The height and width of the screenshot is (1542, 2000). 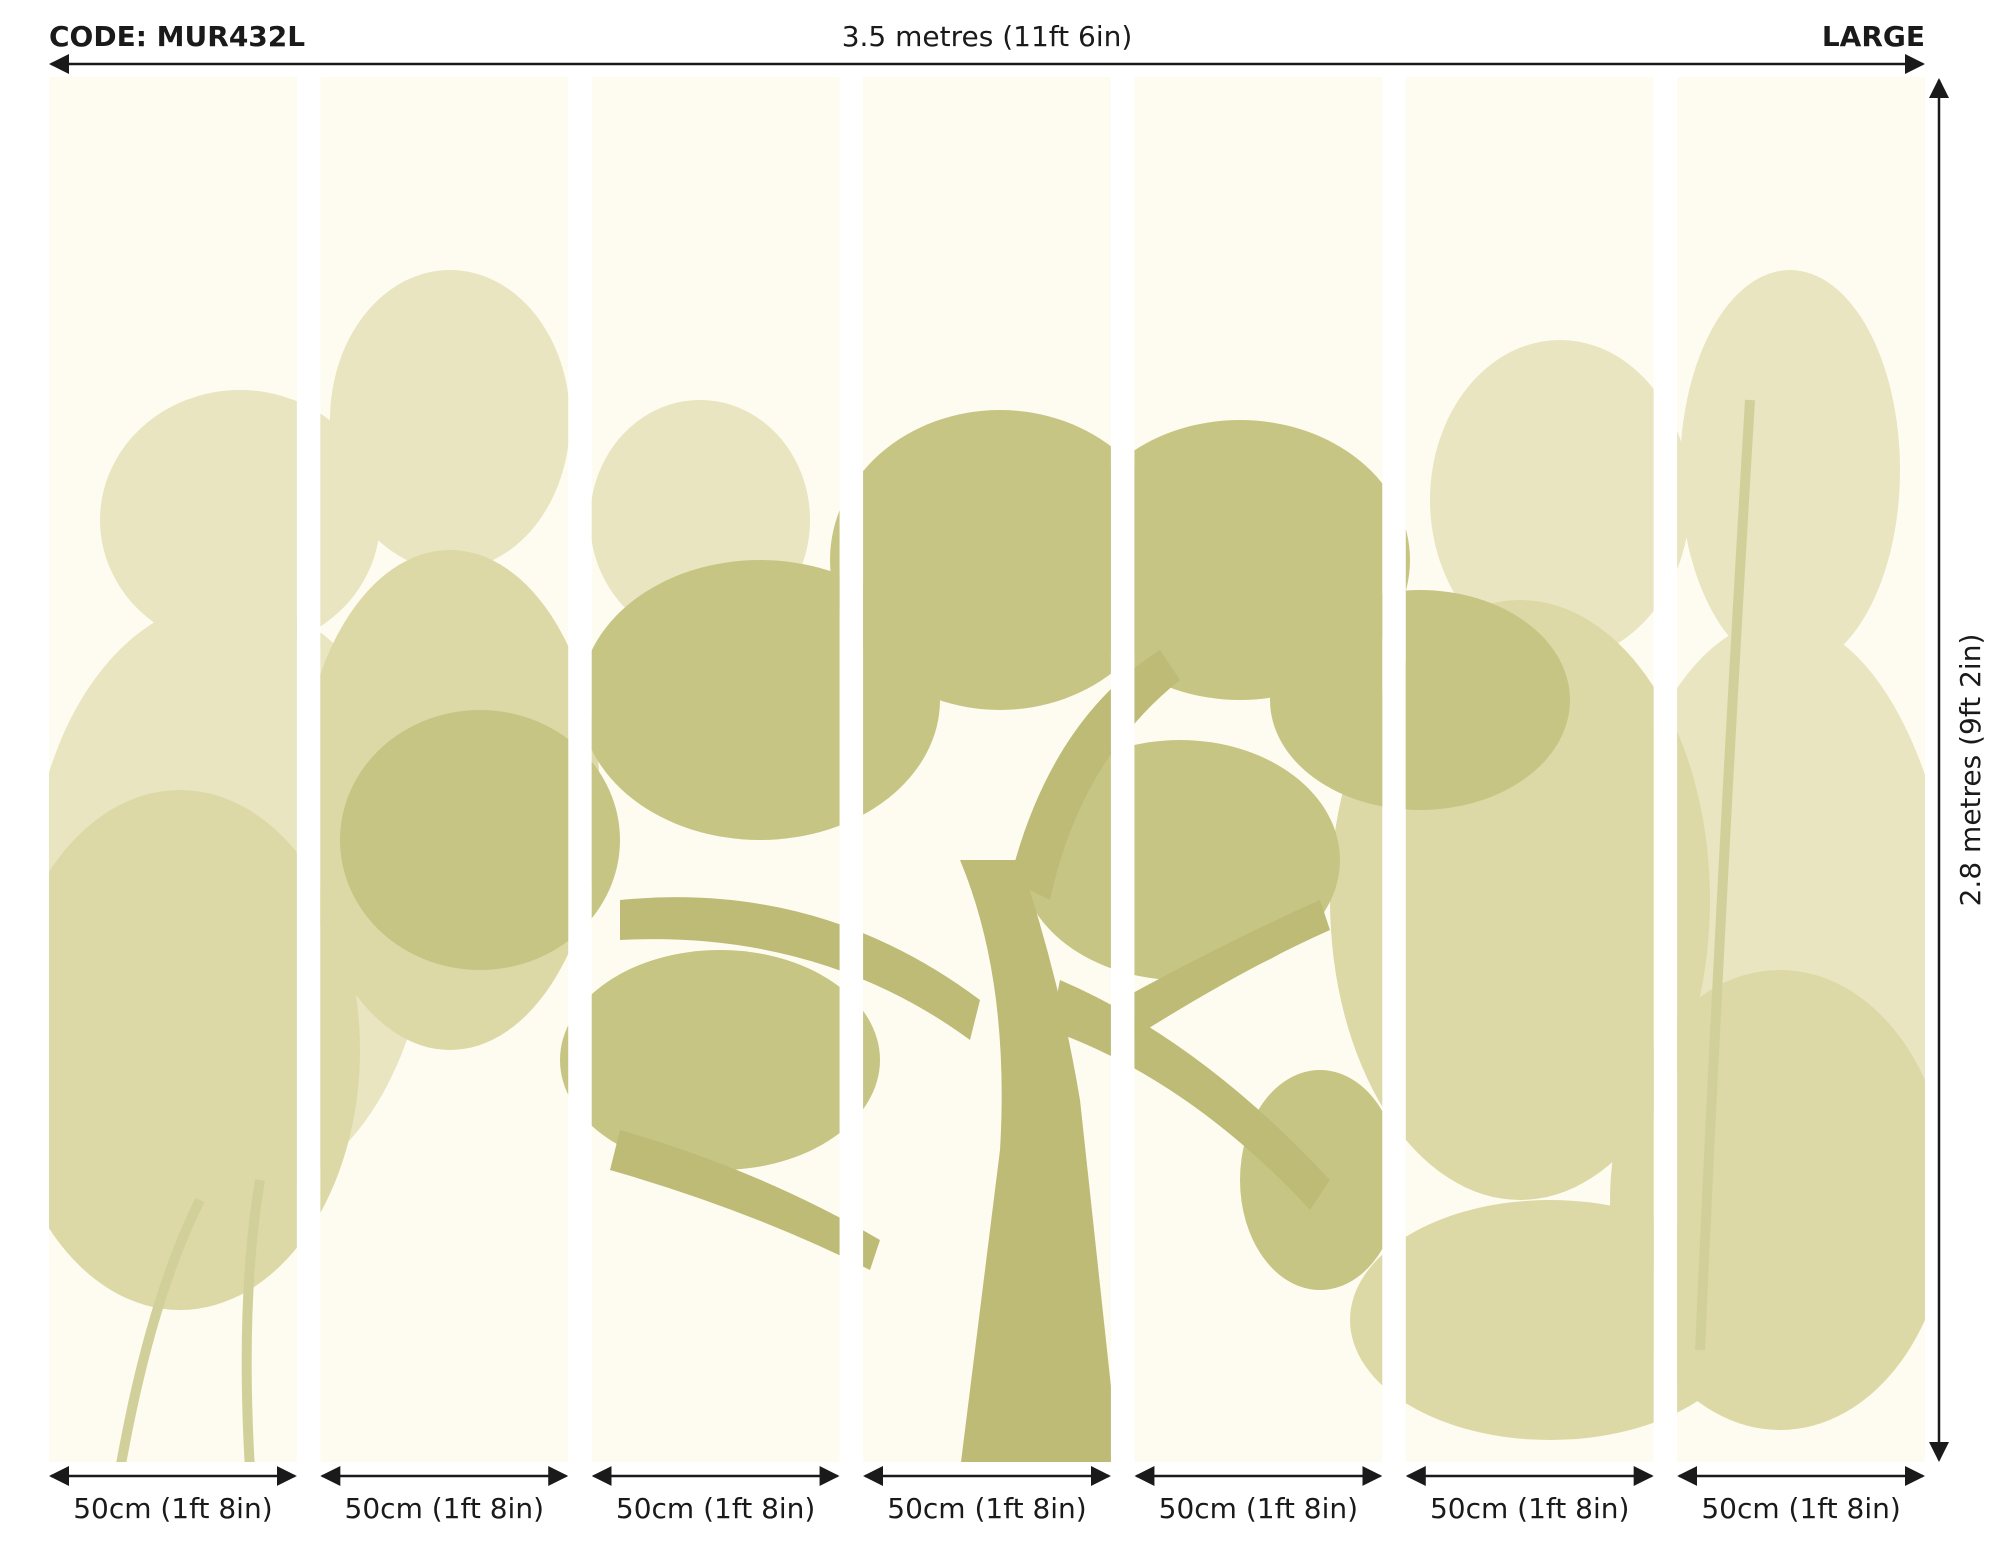 What do you see at coordinates (987, 36) in the screenshot?
I see `total-width: 3.5 metres (11ft 6in)` at bounding box center [987, 36].